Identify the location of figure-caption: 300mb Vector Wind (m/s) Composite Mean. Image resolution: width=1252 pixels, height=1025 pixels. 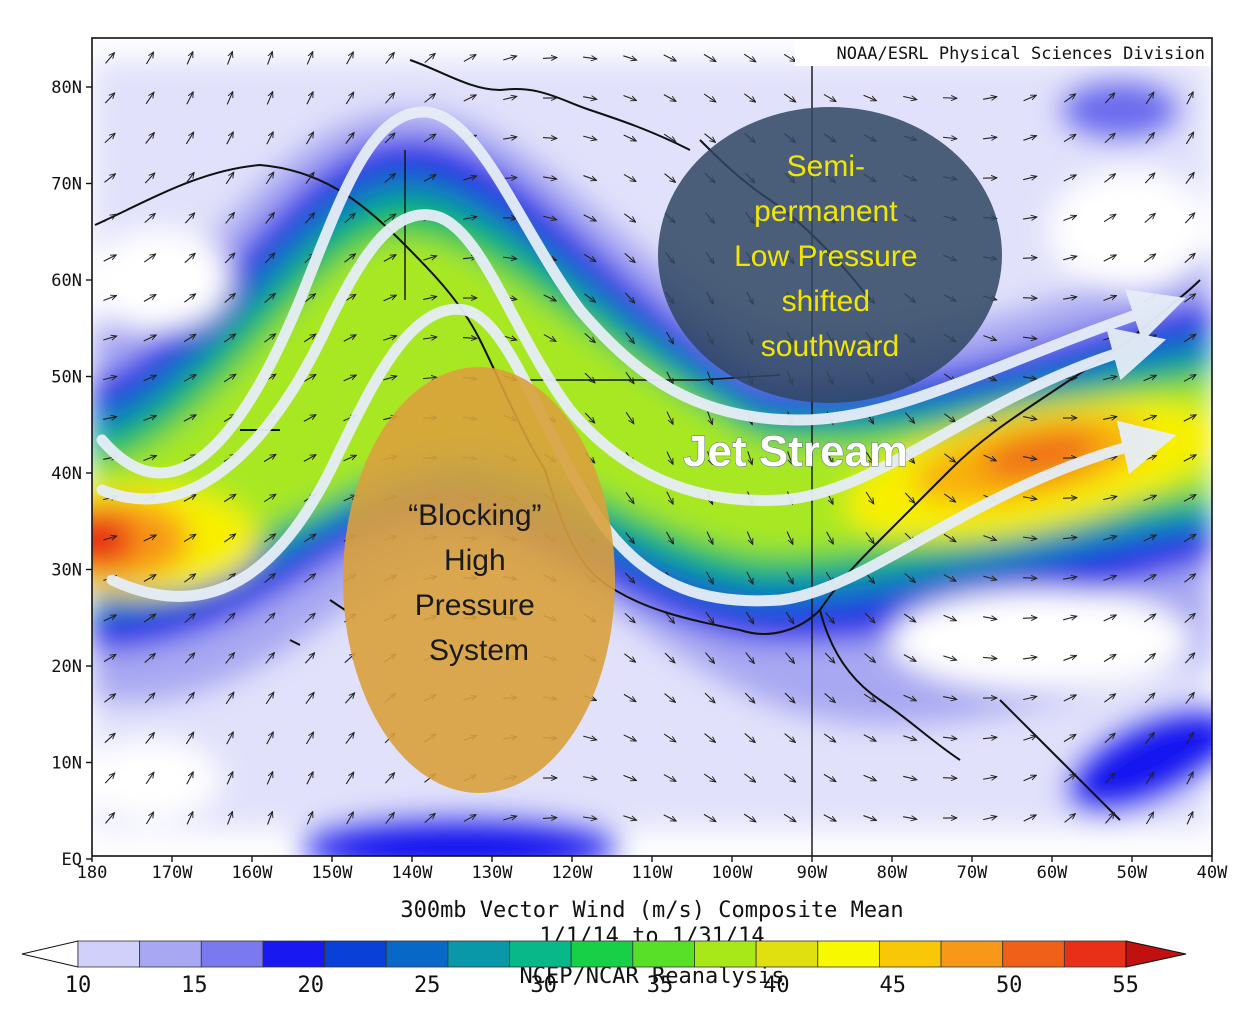
(651, 910).